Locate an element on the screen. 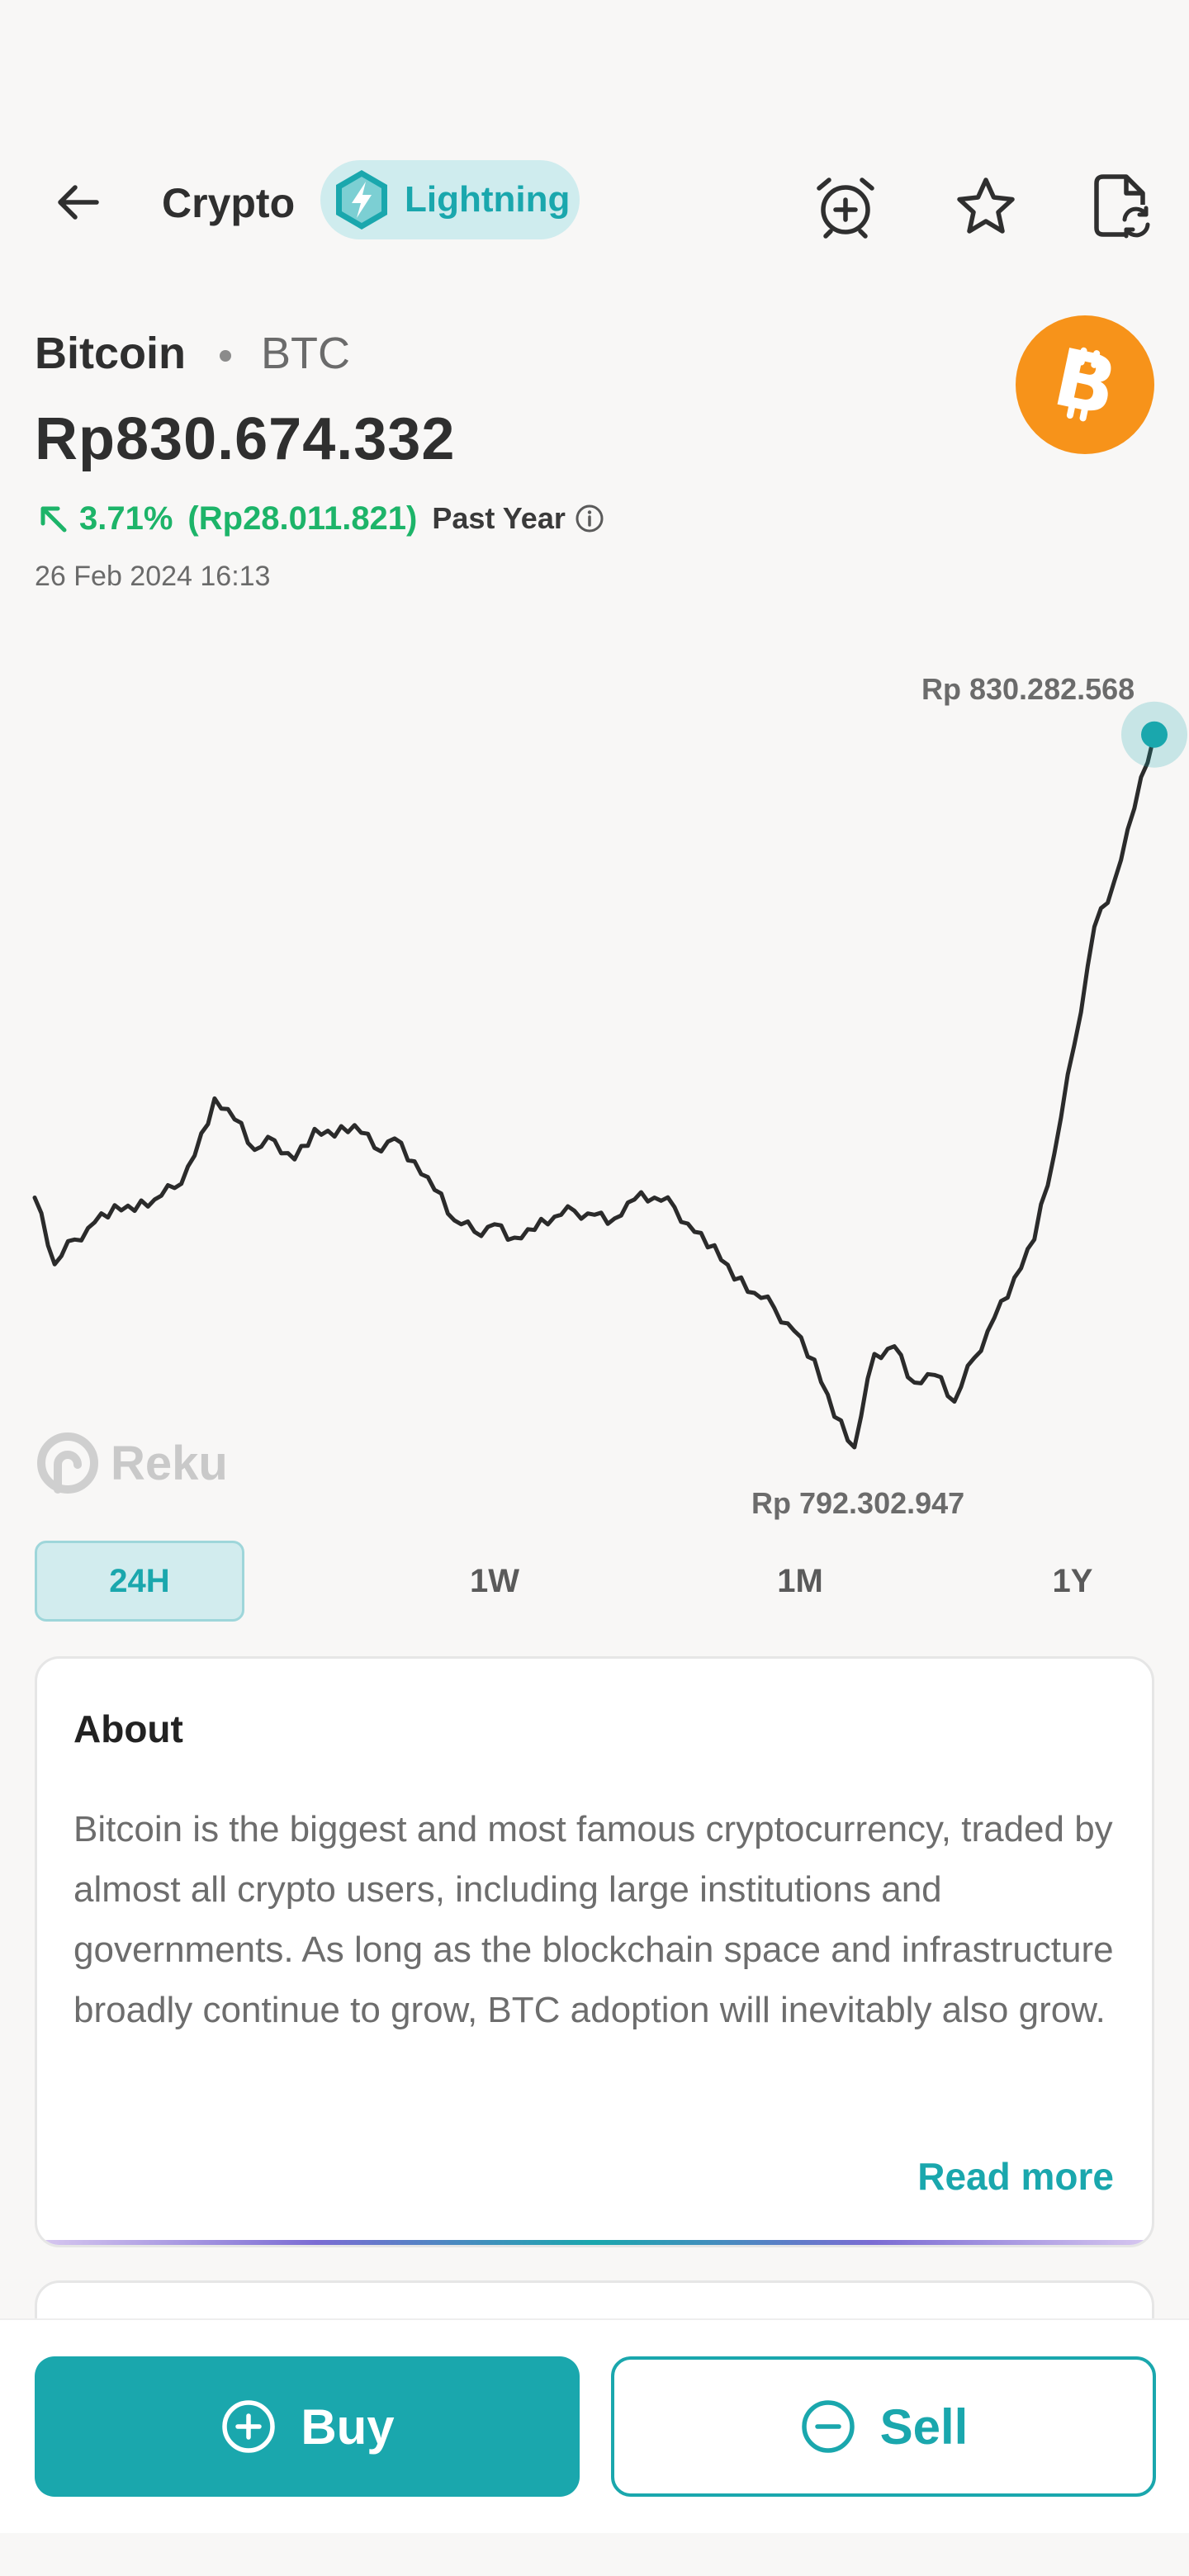 This screenshot has width=1189, height=2576. document-button is located at coordinates (1121, 206).